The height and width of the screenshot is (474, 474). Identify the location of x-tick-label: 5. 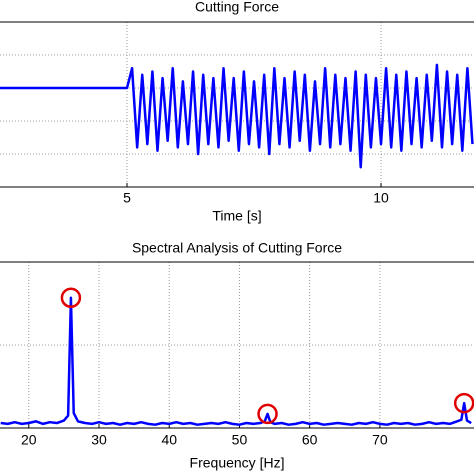
(127, 198).